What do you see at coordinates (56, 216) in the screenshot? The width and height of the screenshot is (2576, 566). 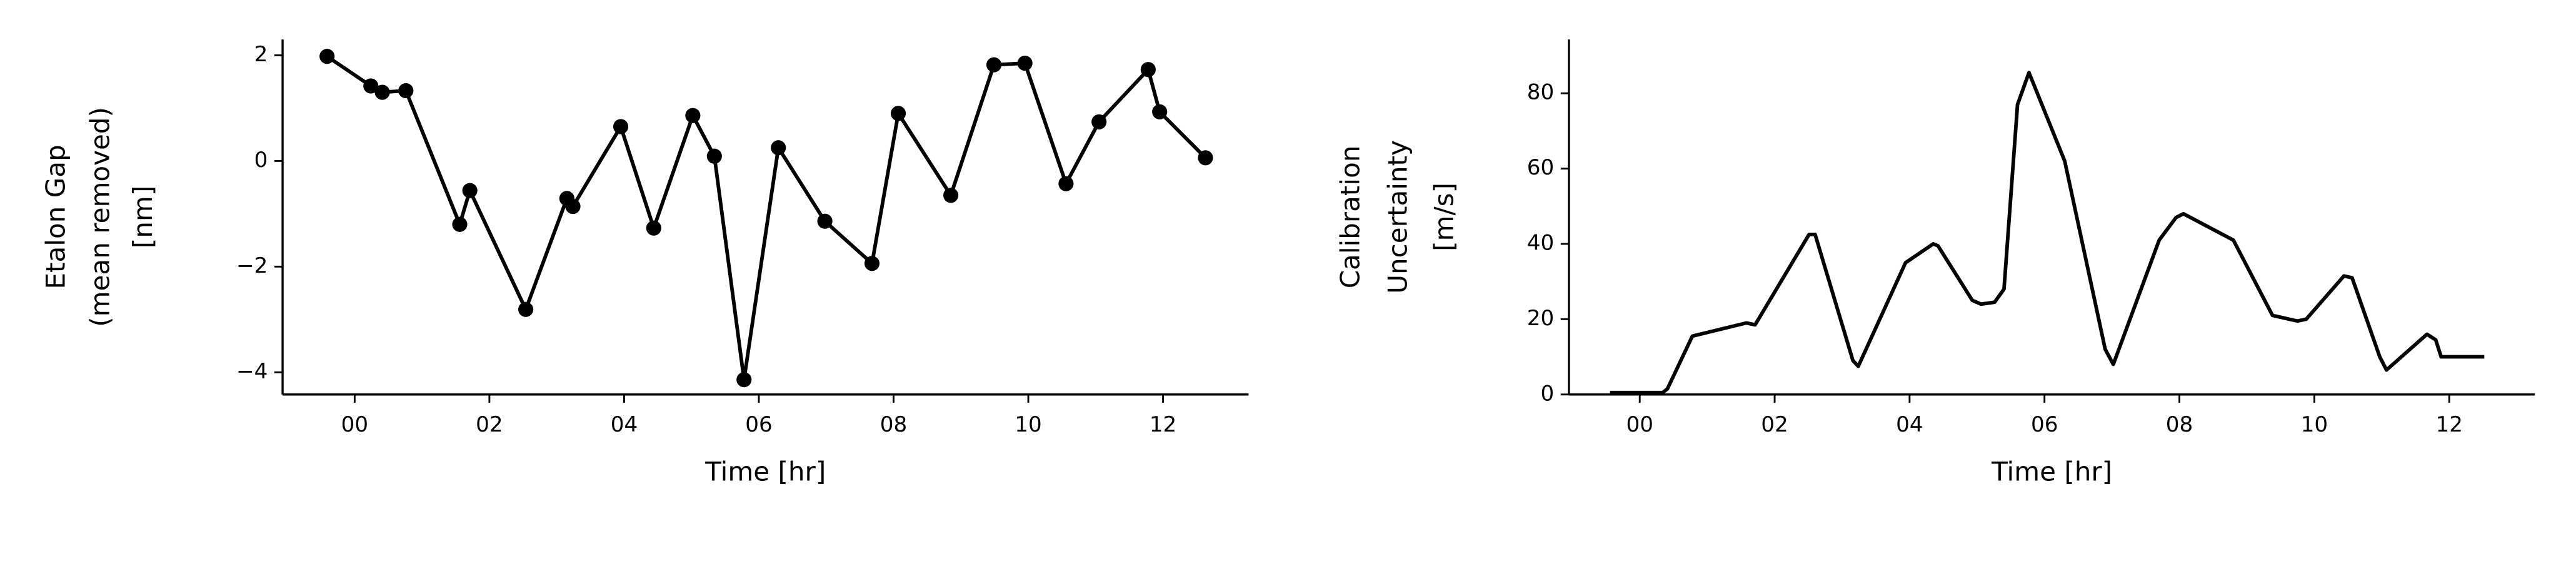 I see `y-axis-label: Etalon Gap` at bounding box center [56, 216].